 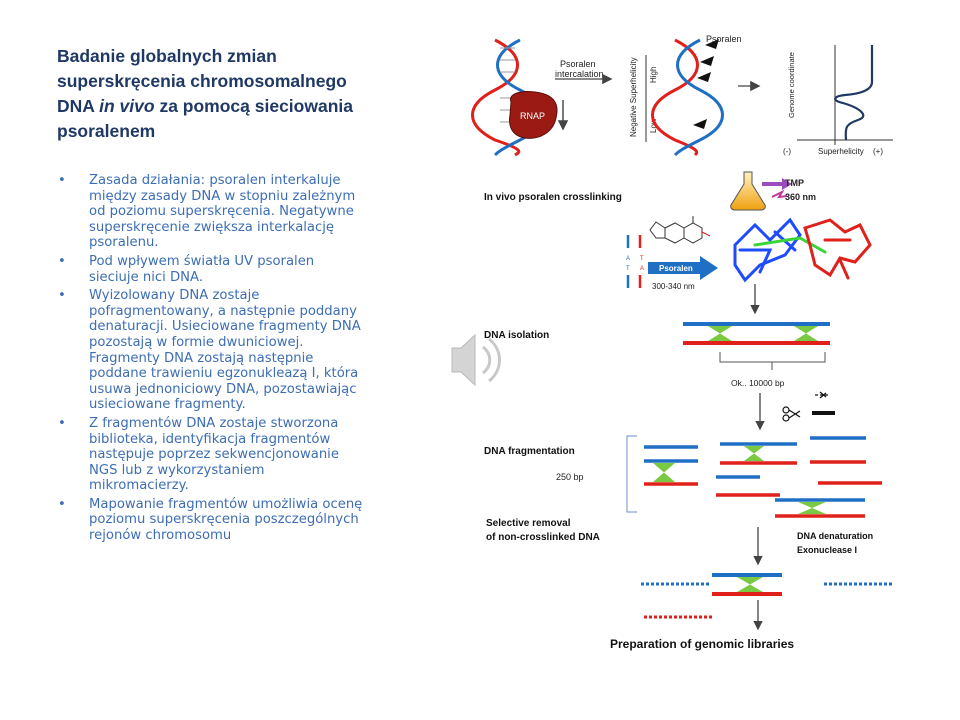 I want to click on crosslinked-fragments, so click(x=766, y=596).